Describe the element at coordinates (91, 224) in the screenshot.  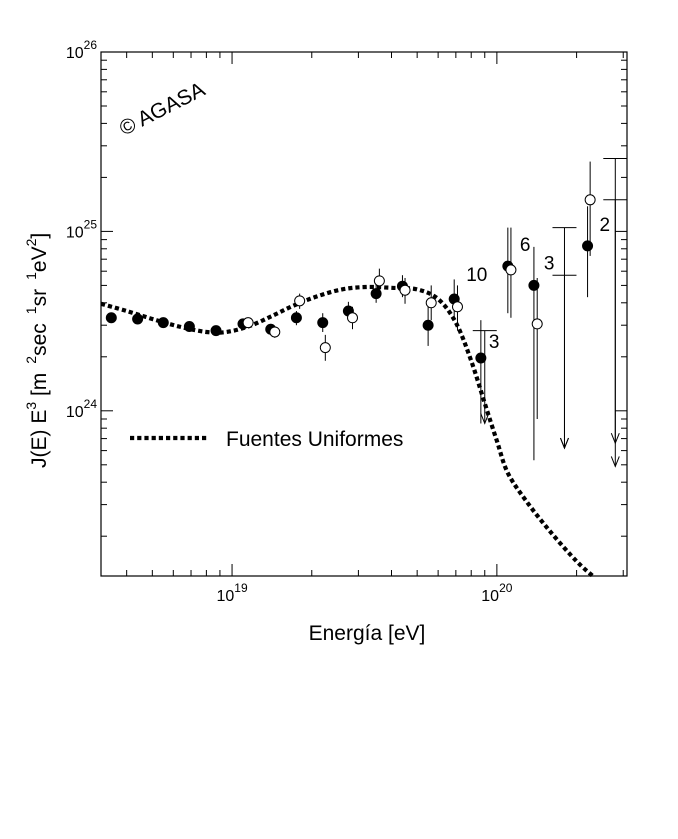
I see `y-tick-label-exp: 25` at that location.